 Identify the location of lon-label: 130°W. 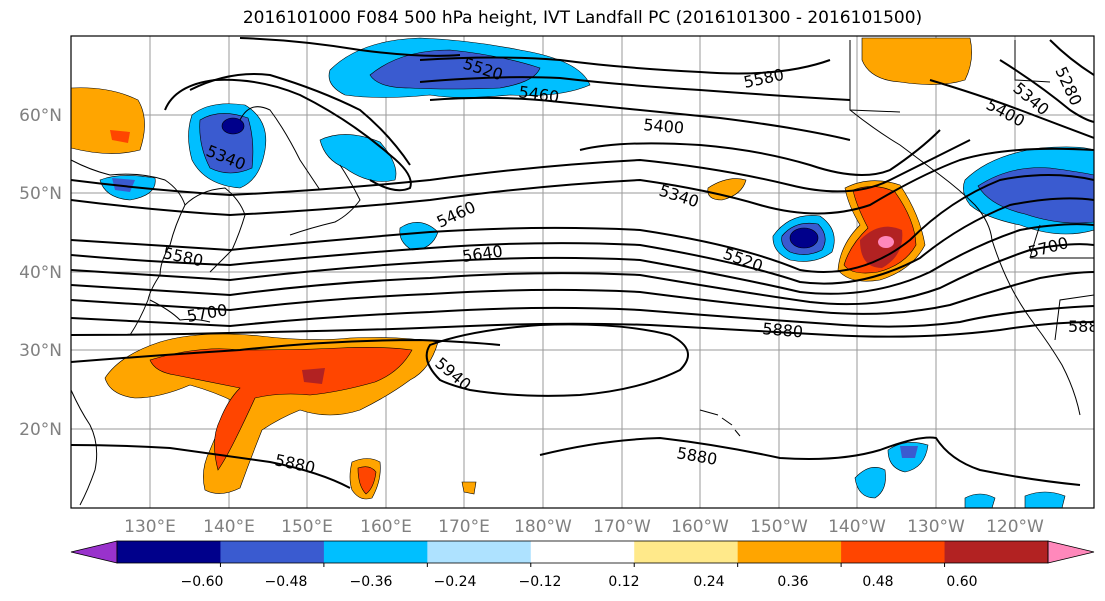
(936, 527).